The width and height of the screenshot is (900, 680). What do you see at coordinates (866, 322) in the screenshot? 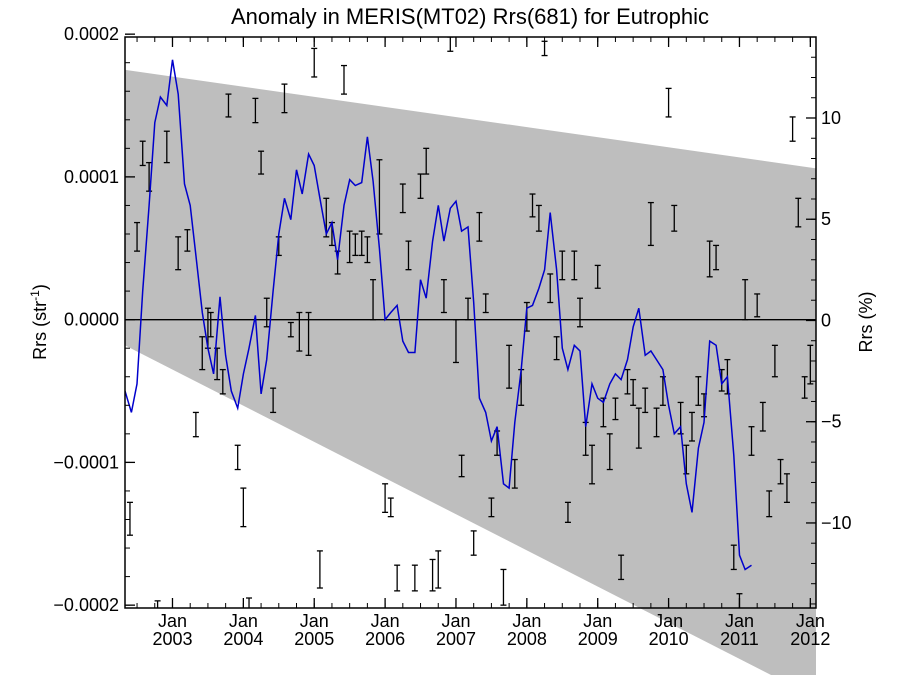
I see `y-axis-label-right: Rrs (%)` at bounding box center [866, 322].